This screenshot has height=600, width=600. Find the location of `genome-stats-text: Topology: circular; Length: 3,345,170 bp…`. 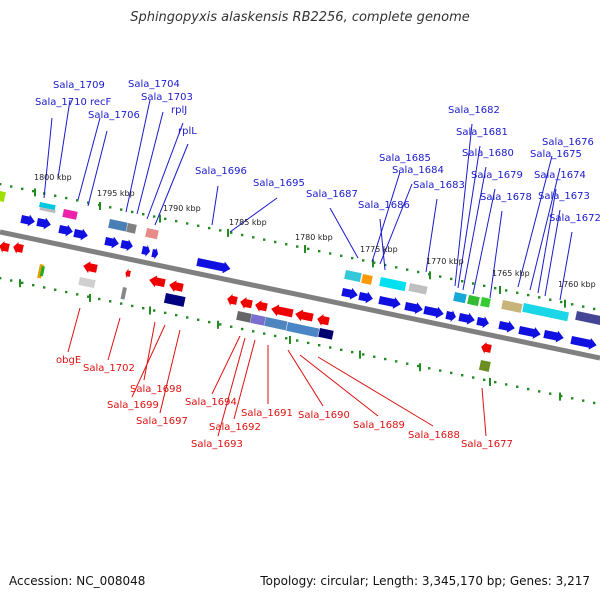

genome-stats-text: Topology: circular; Length: 3,345,170 bp… is located at coordinates (425, 581).